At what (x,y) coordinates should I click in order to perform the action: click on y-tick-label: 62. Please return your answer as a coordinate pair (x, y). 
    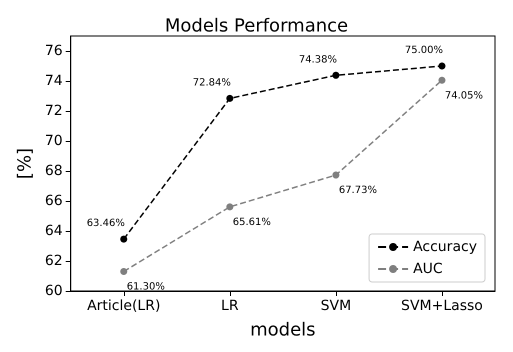
    Looking at the image, I should click on (53, 261).